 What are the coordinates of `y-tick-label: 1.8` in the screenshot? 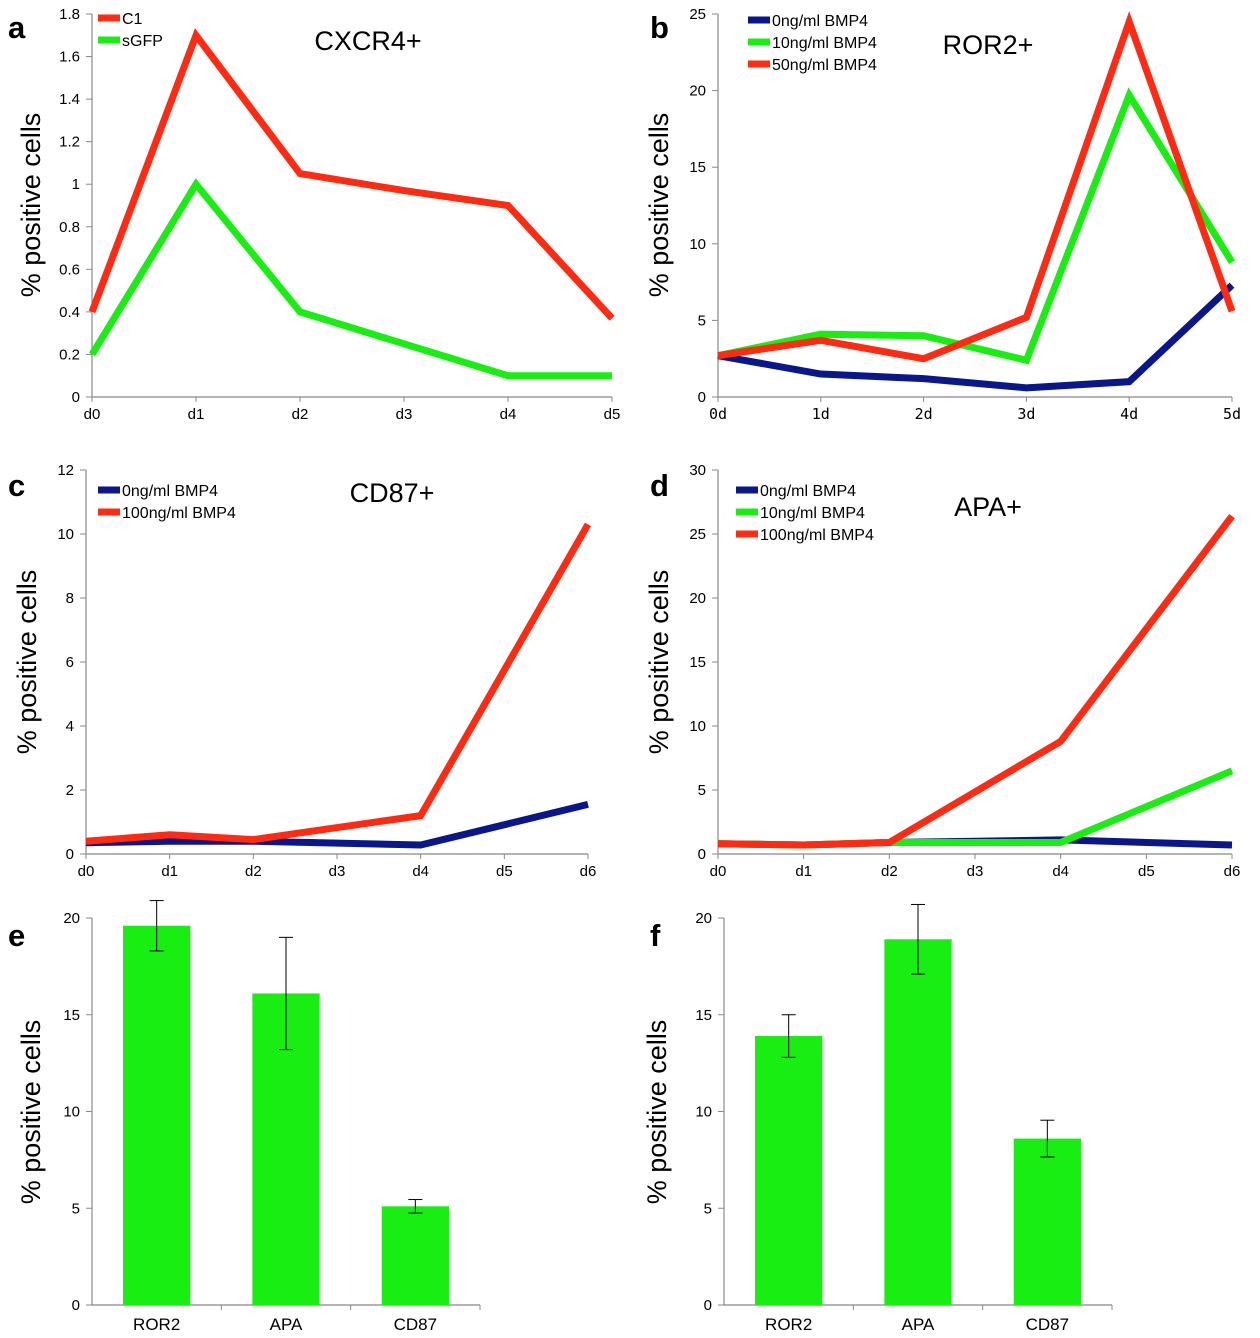 It's located at (69, 14).